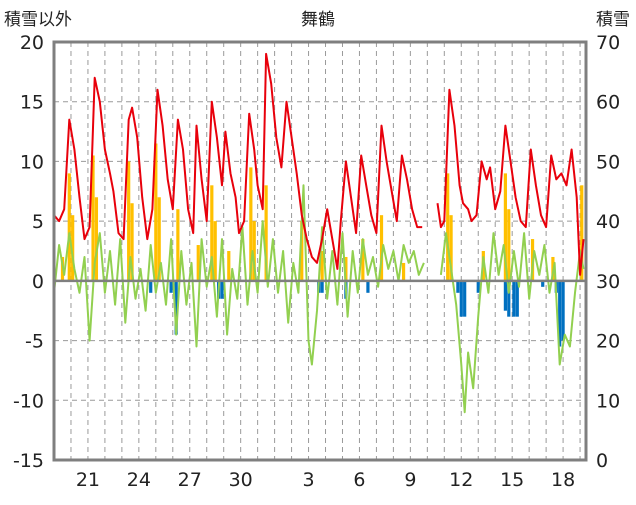 Image resolution: width=636 pixels, height=505 pixels. Describe the element at coordinates (38, 222) in the screenshot. I see `left-tick-label: 5` at that location.